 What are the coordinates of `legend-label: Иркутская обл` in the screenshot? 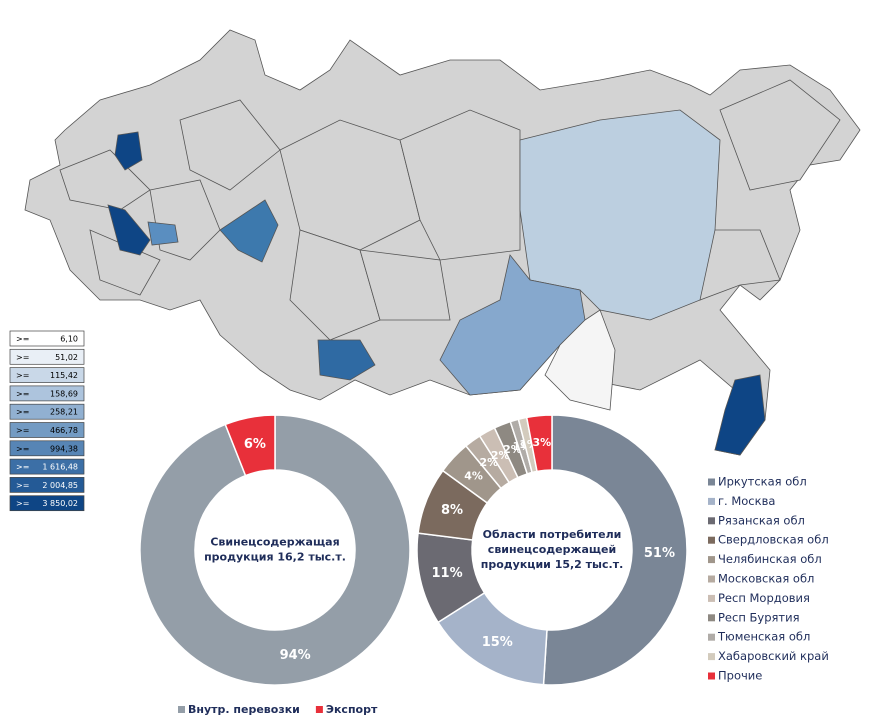 It's located at (762, 482).